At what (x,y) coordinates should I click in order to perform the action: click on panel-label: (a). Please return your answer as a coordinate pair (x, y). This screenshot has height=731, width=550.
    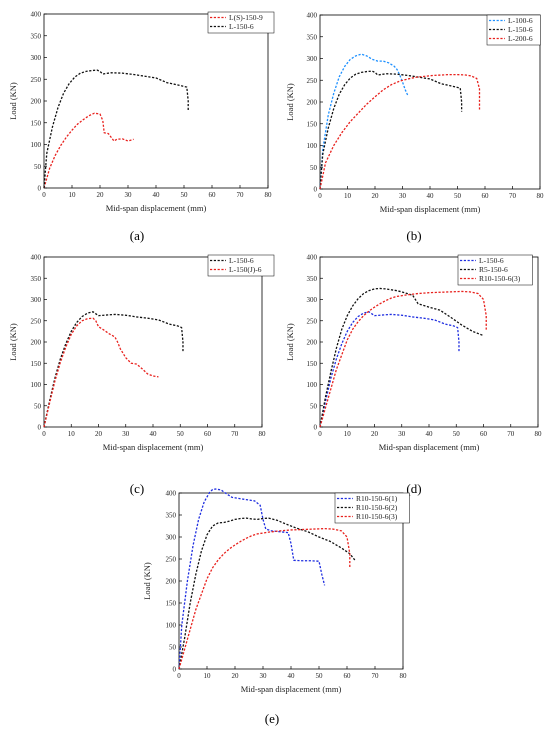
    Looking at the image, I should click on (137, 235).